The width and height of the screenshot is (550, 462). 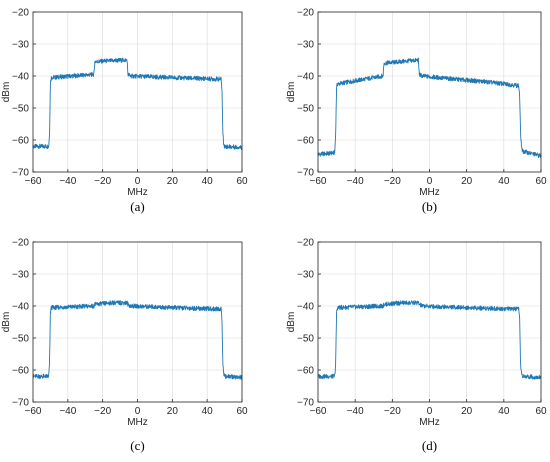 I want to click on panel-caption: (c), so click(x=137, y=445).